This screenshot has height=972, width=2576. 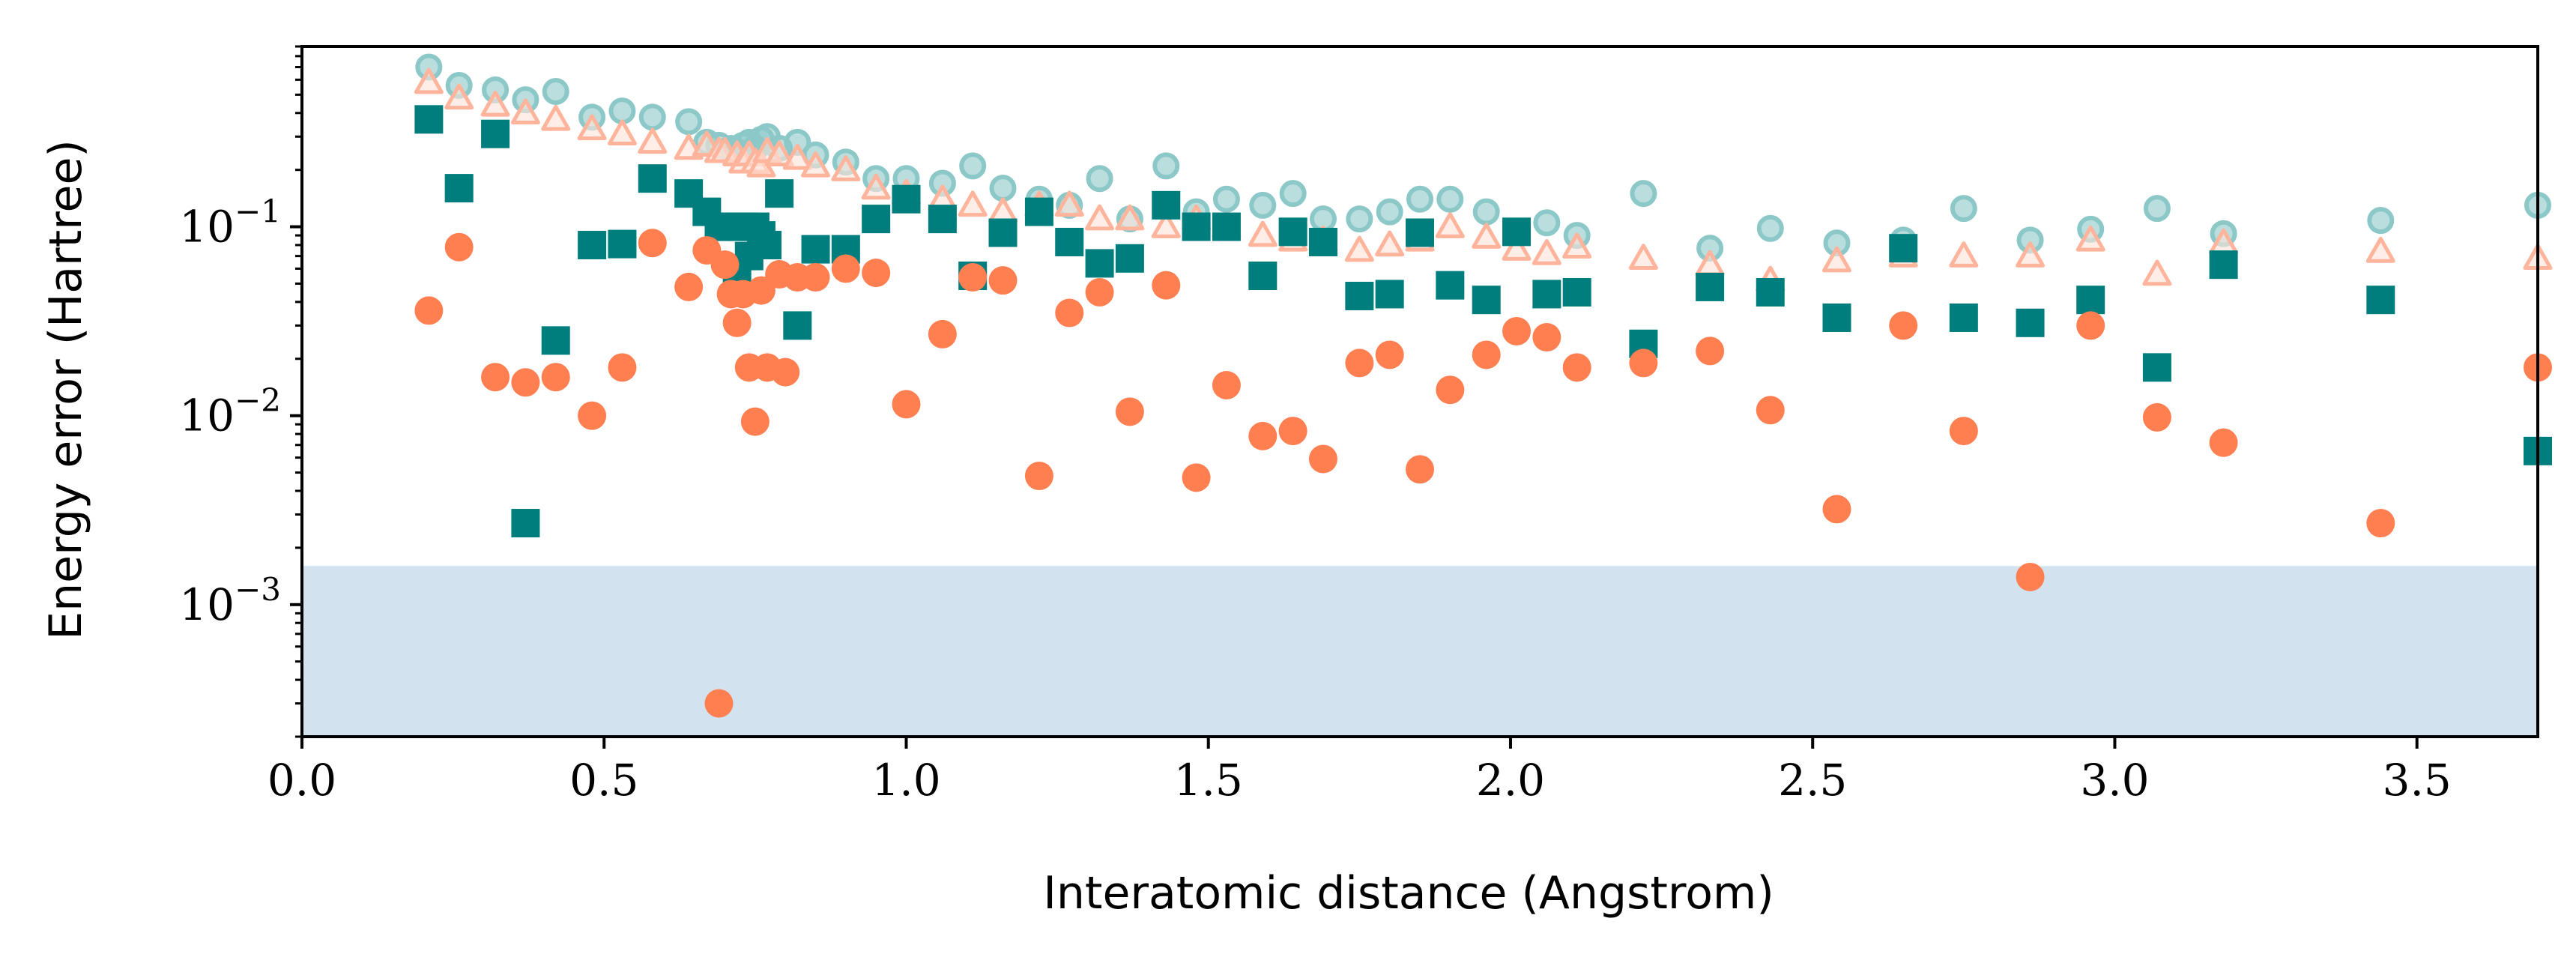 I want to click on x-tick-label: 0.0, so click(x=301, y=780).